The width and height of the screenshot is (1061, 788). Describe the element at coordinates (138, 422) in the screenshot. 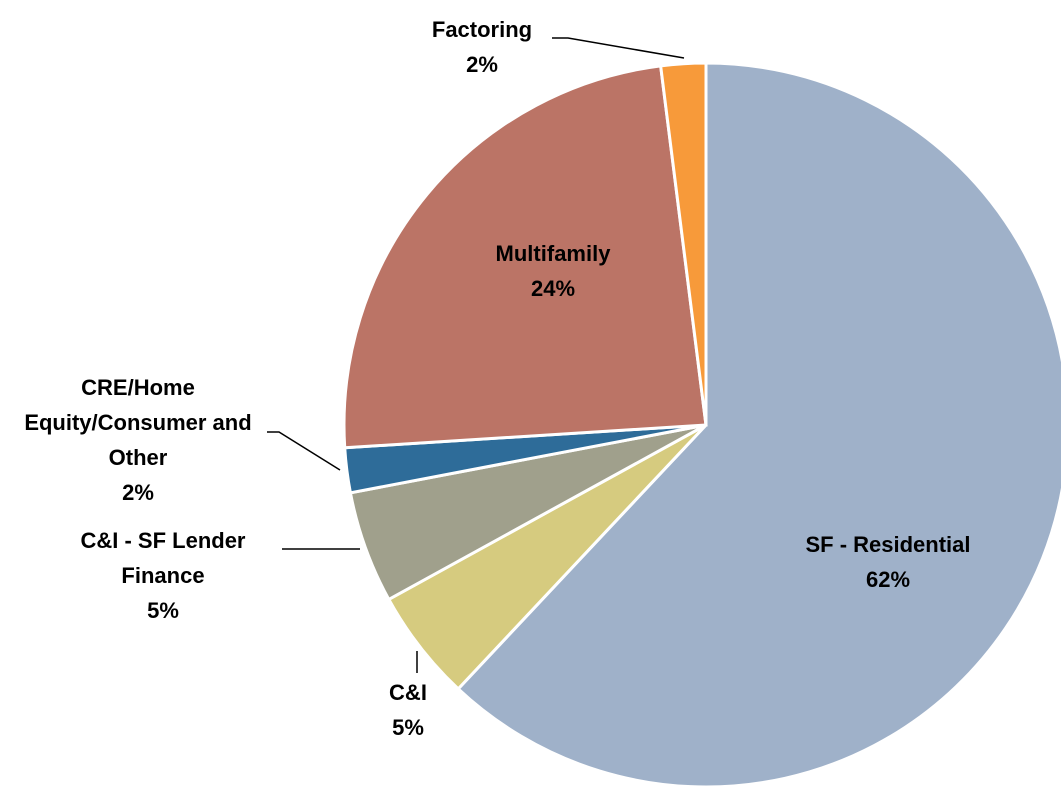

I see `slice-name: CRE/Home Equity/Consumer and Other` at that location.